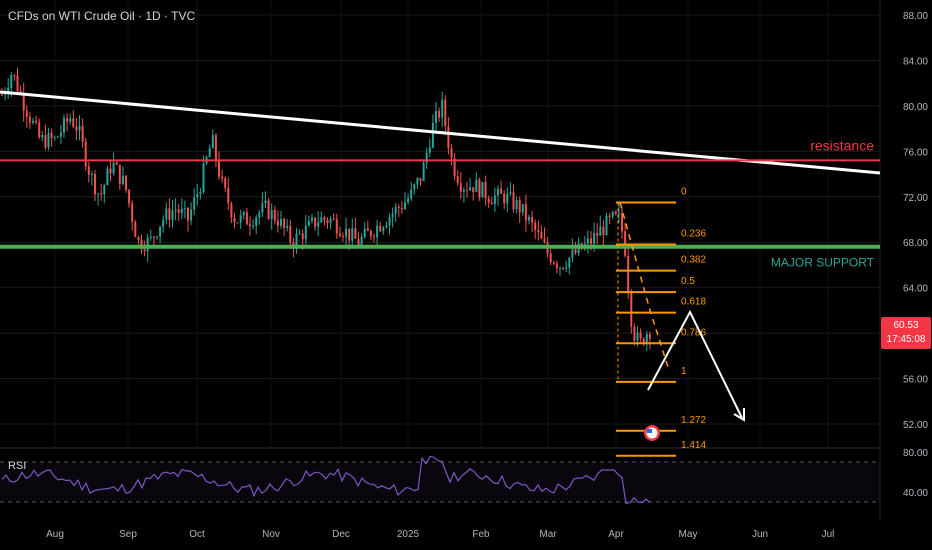  Describe the element at coordinates (102, 16) in the screenshot. I see `chart-title: CFDs on WTI Crude Oil · 1D · TVC` at that location.